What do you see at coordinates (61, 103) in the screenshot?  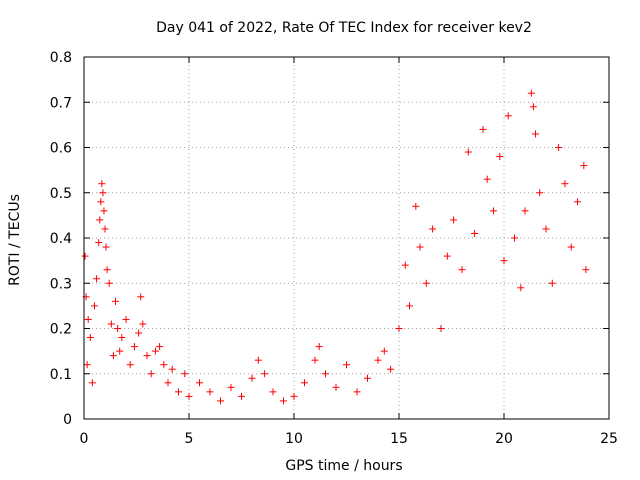 I see `y-tick-label: 0.7` at bounding box center [61, 103].